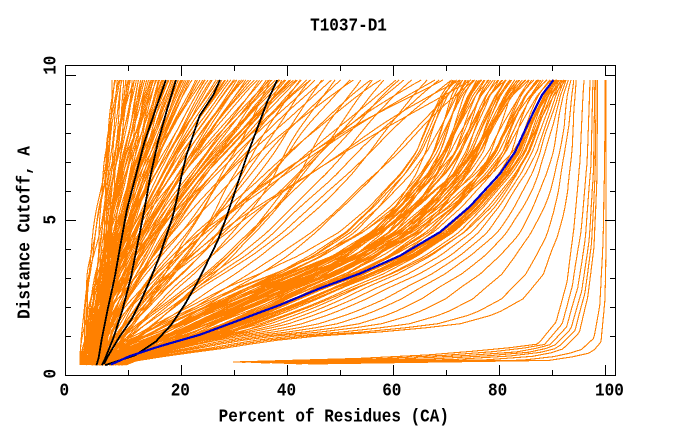 The width and height of the screenshot is (680, 440). I want to click on svg-text: Distance Cutoff, A, so click(26, 232).